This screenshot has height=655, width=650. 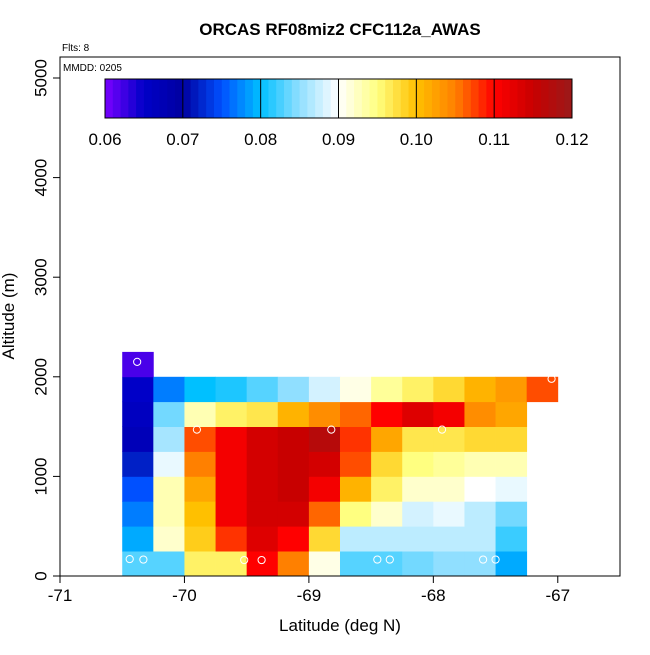 What do you see at coordinates (60, 595) in the screenshot?
I see `x-tick-label: -71` at bounding box center [60, 595].